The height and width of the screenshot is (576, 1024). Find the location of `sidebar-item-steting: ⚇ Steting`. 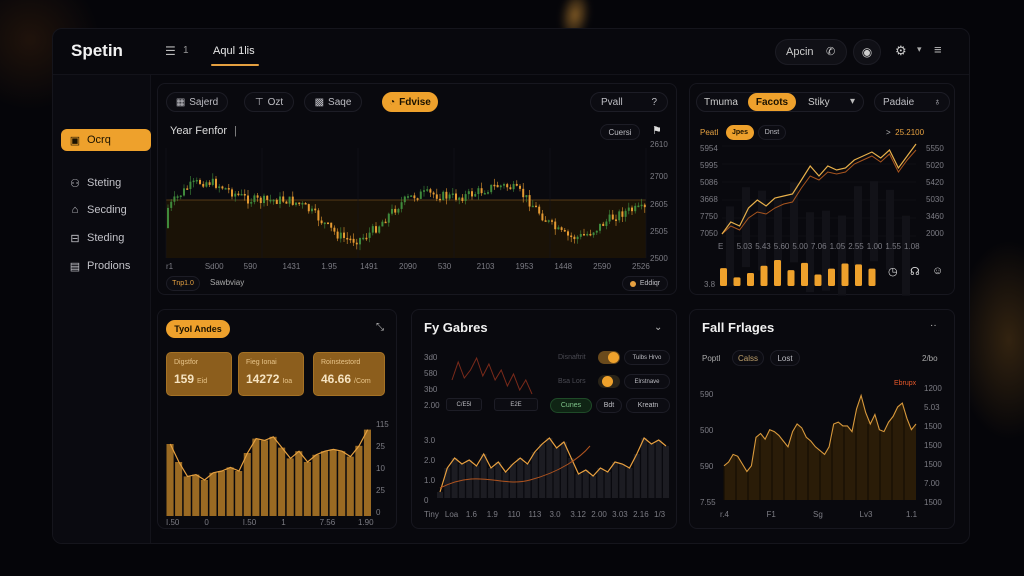

sidebar-item-steting: ⚇ Steting is located at coordinates (106, 183).